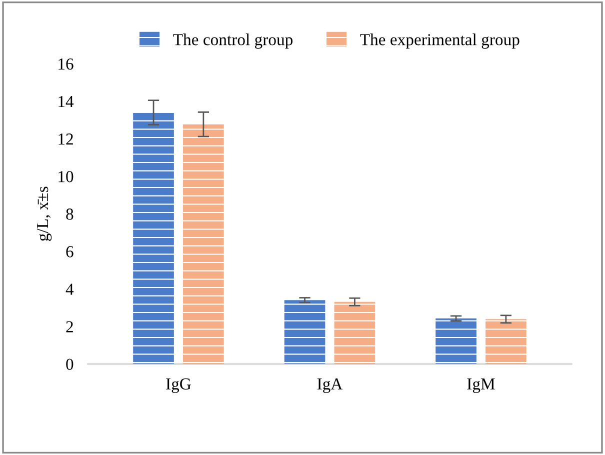 This screenshot has width=605, height=455. I want to click on x-tick-label: IgG, so click(178, 386).